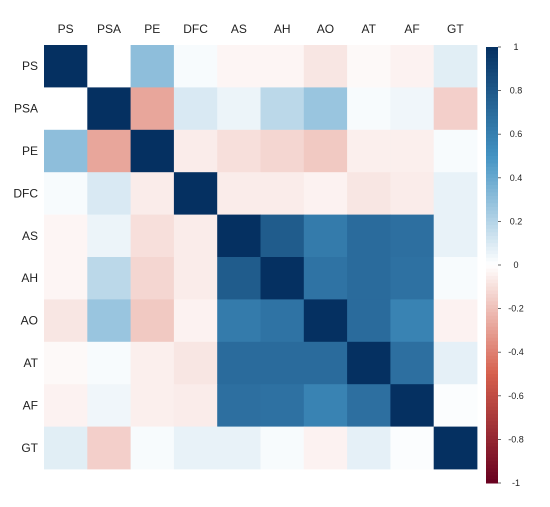 The height and width of the screenshot is (507, 550). I want to click on heatmap-cell-as-af, so click(412, 236).